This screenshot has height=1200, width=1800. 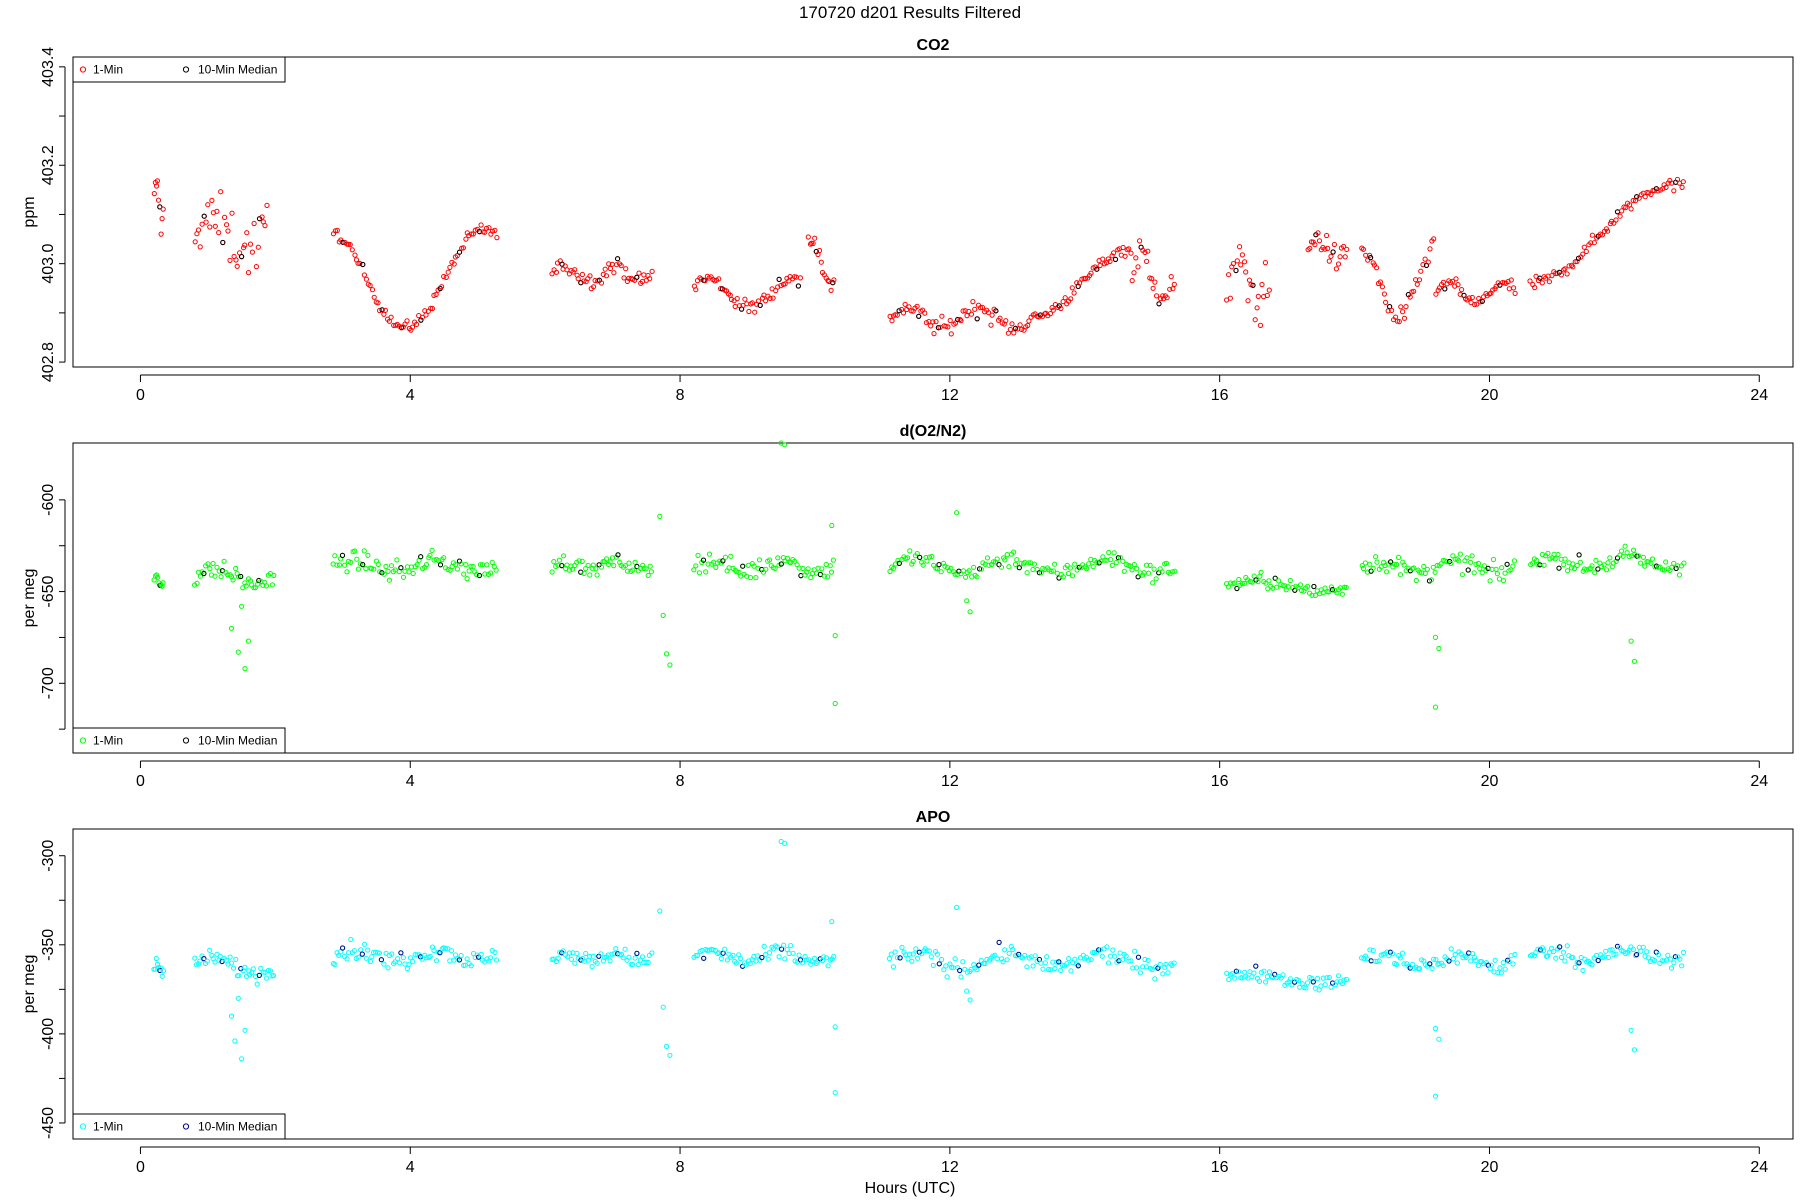 I want to click on panel-title-co2: CO2, so click(x=933, y=45).